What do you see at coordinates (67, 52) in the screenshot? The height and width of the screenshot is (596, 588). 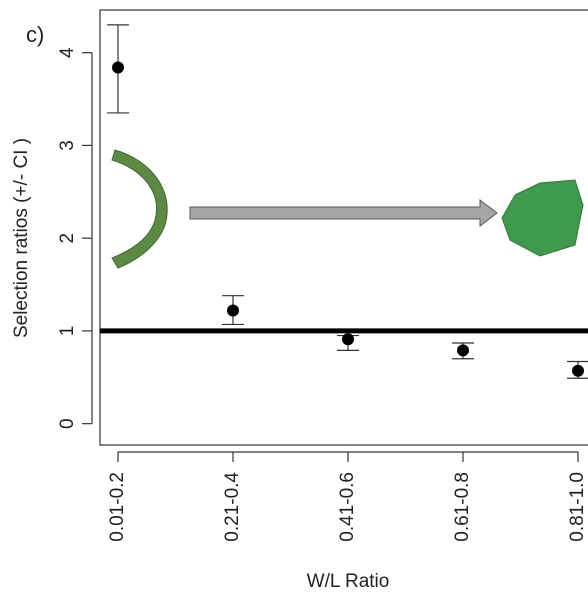 I see `y-tick-label: 4` at bounding box center [67, 52].